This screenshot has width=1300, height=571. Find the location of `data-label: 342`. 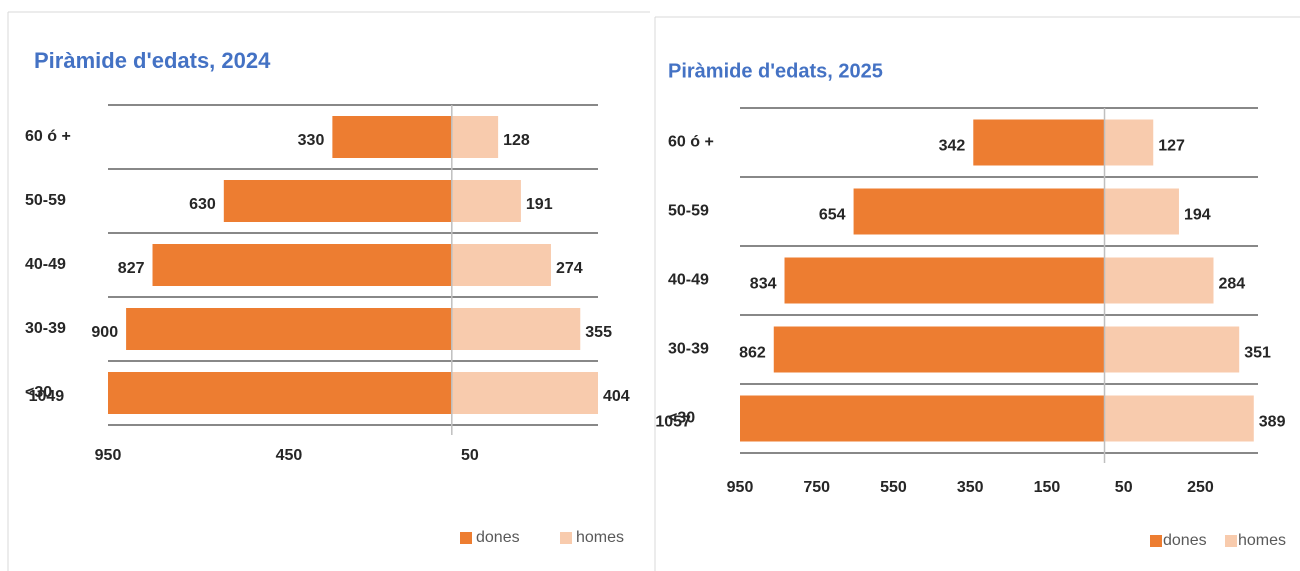

data-label: 342 is located at coordinates (952, 146).